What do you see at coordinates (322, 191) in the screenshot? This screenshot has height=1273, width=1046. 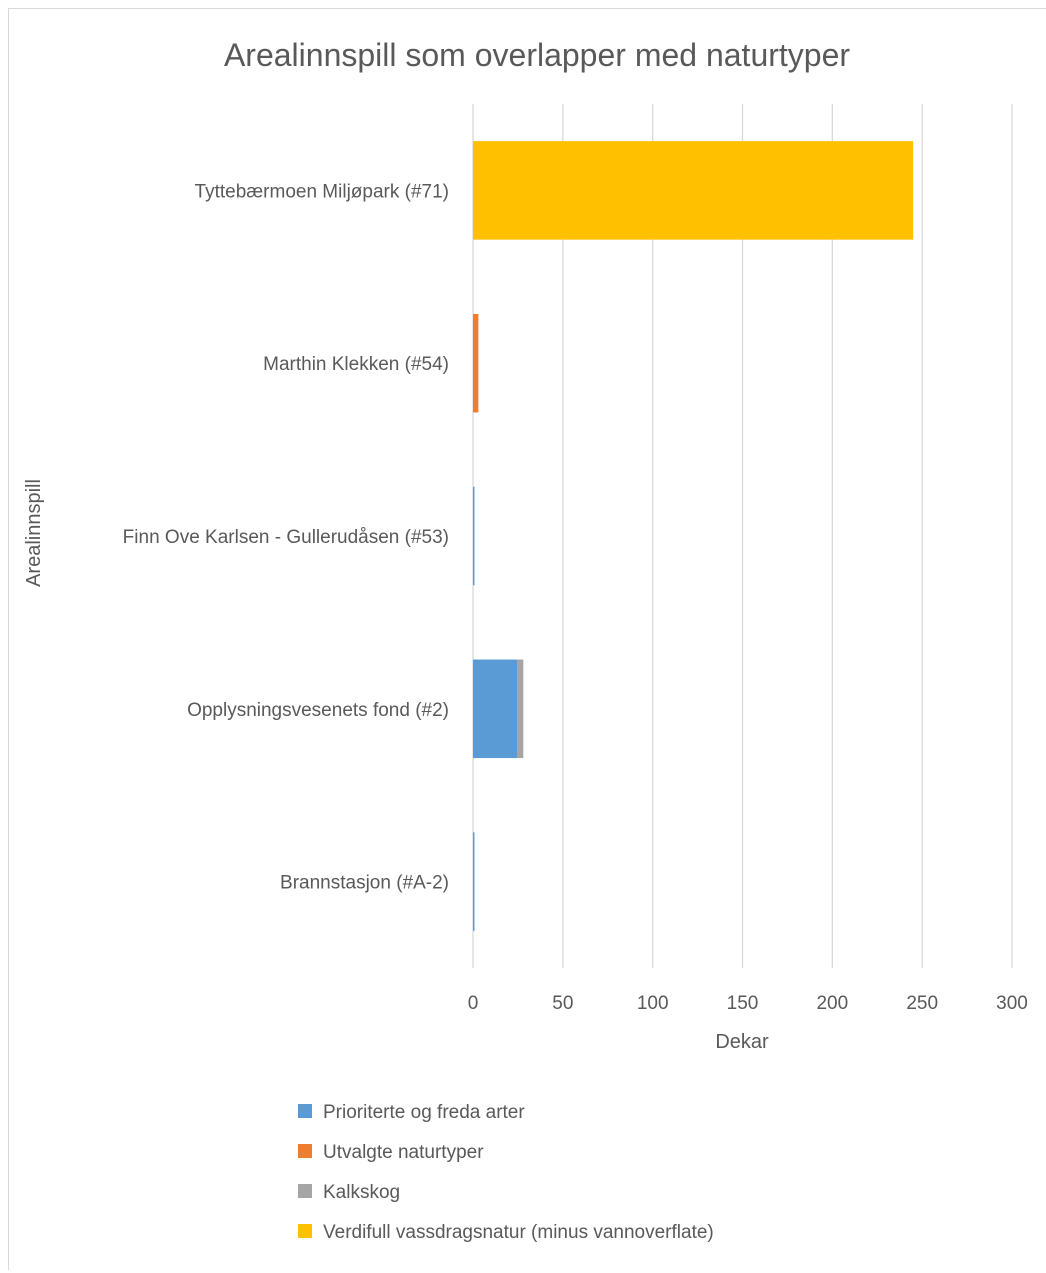 I see `category-label: Tyttebærmoen Miljøpark (#71)` at bounding box center [322, 191].